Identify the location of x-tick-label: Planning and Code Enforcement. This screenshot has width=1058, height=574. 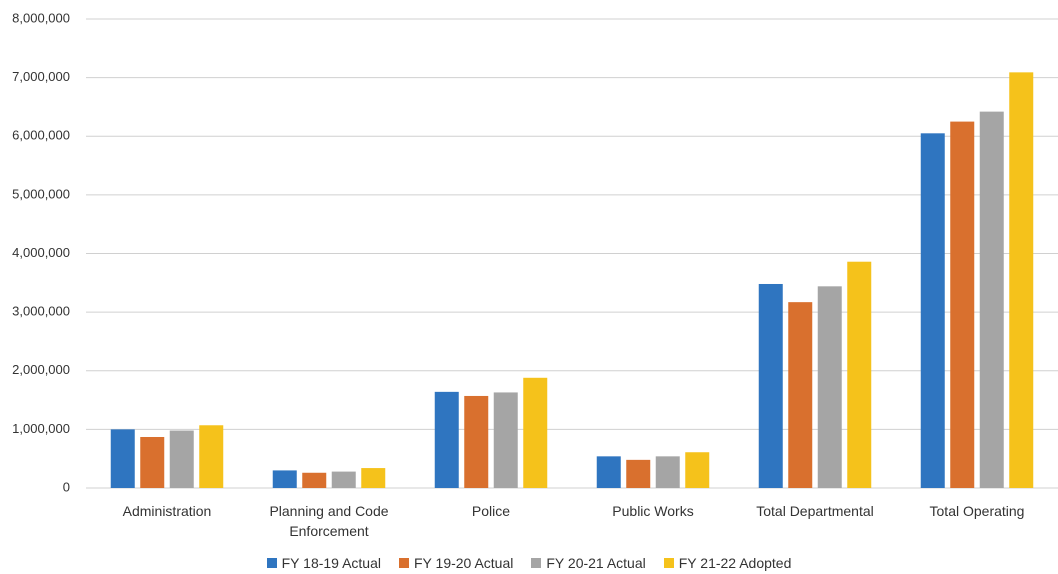
(329, 521).